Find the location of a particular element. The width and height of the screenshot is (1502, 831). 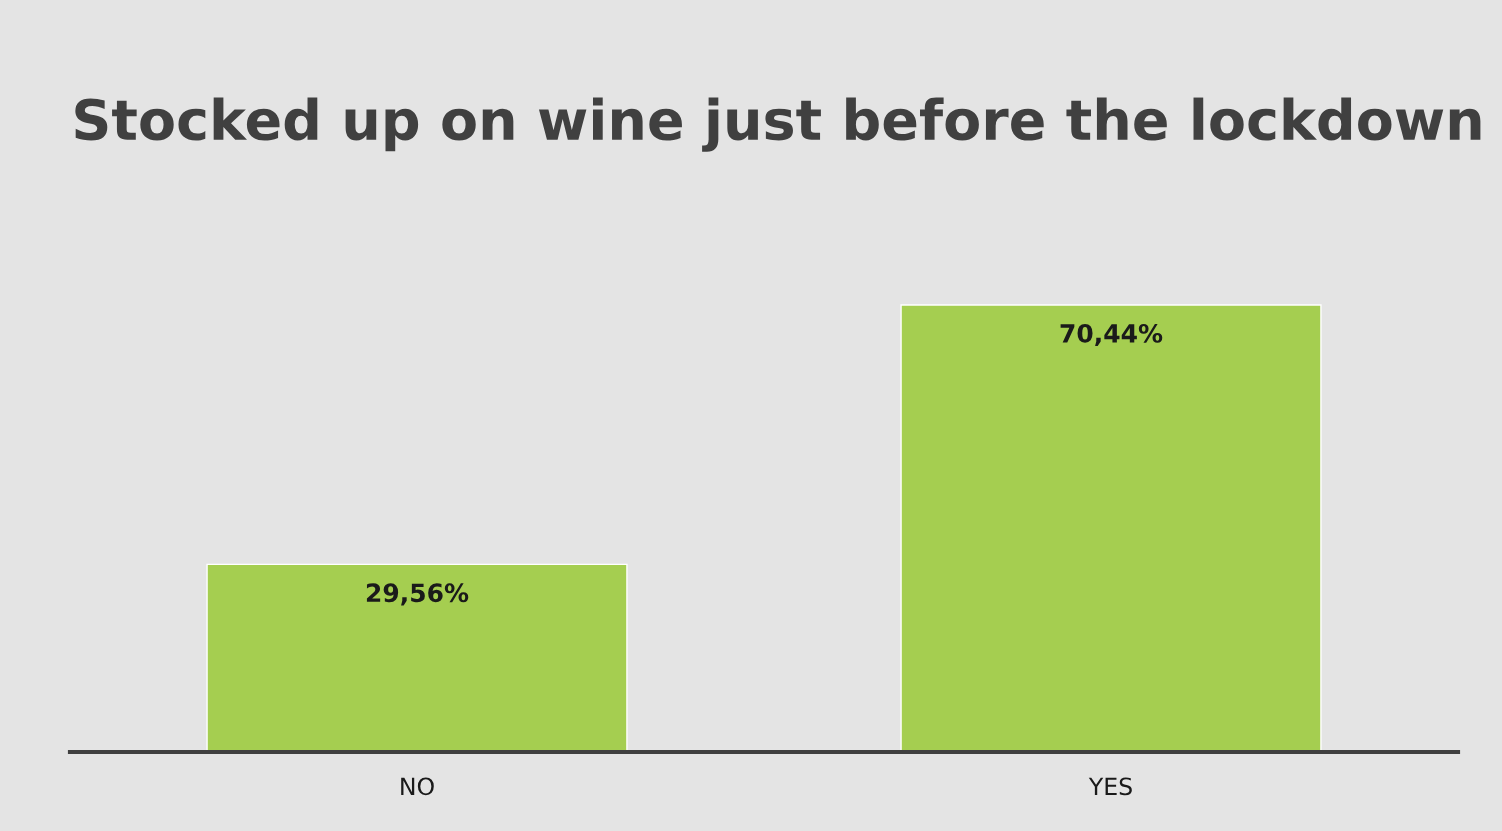

x-tick-label: NO is located at coordinates (417, 786).